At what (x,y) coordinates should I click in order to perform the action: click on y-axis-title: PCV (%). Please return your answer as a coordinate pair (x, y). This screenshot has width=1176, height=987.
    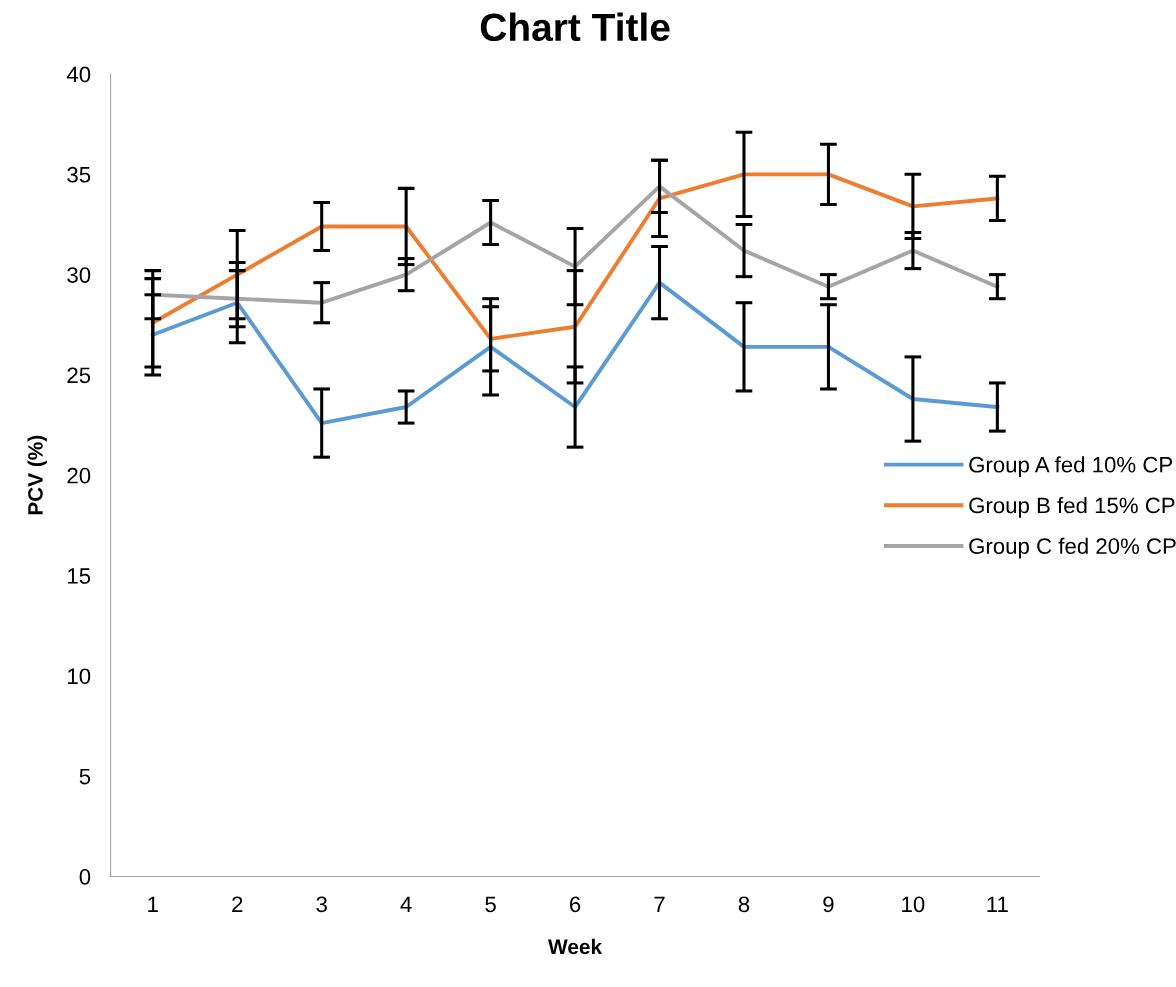
    Looking at the image, I should click on (37, 475).